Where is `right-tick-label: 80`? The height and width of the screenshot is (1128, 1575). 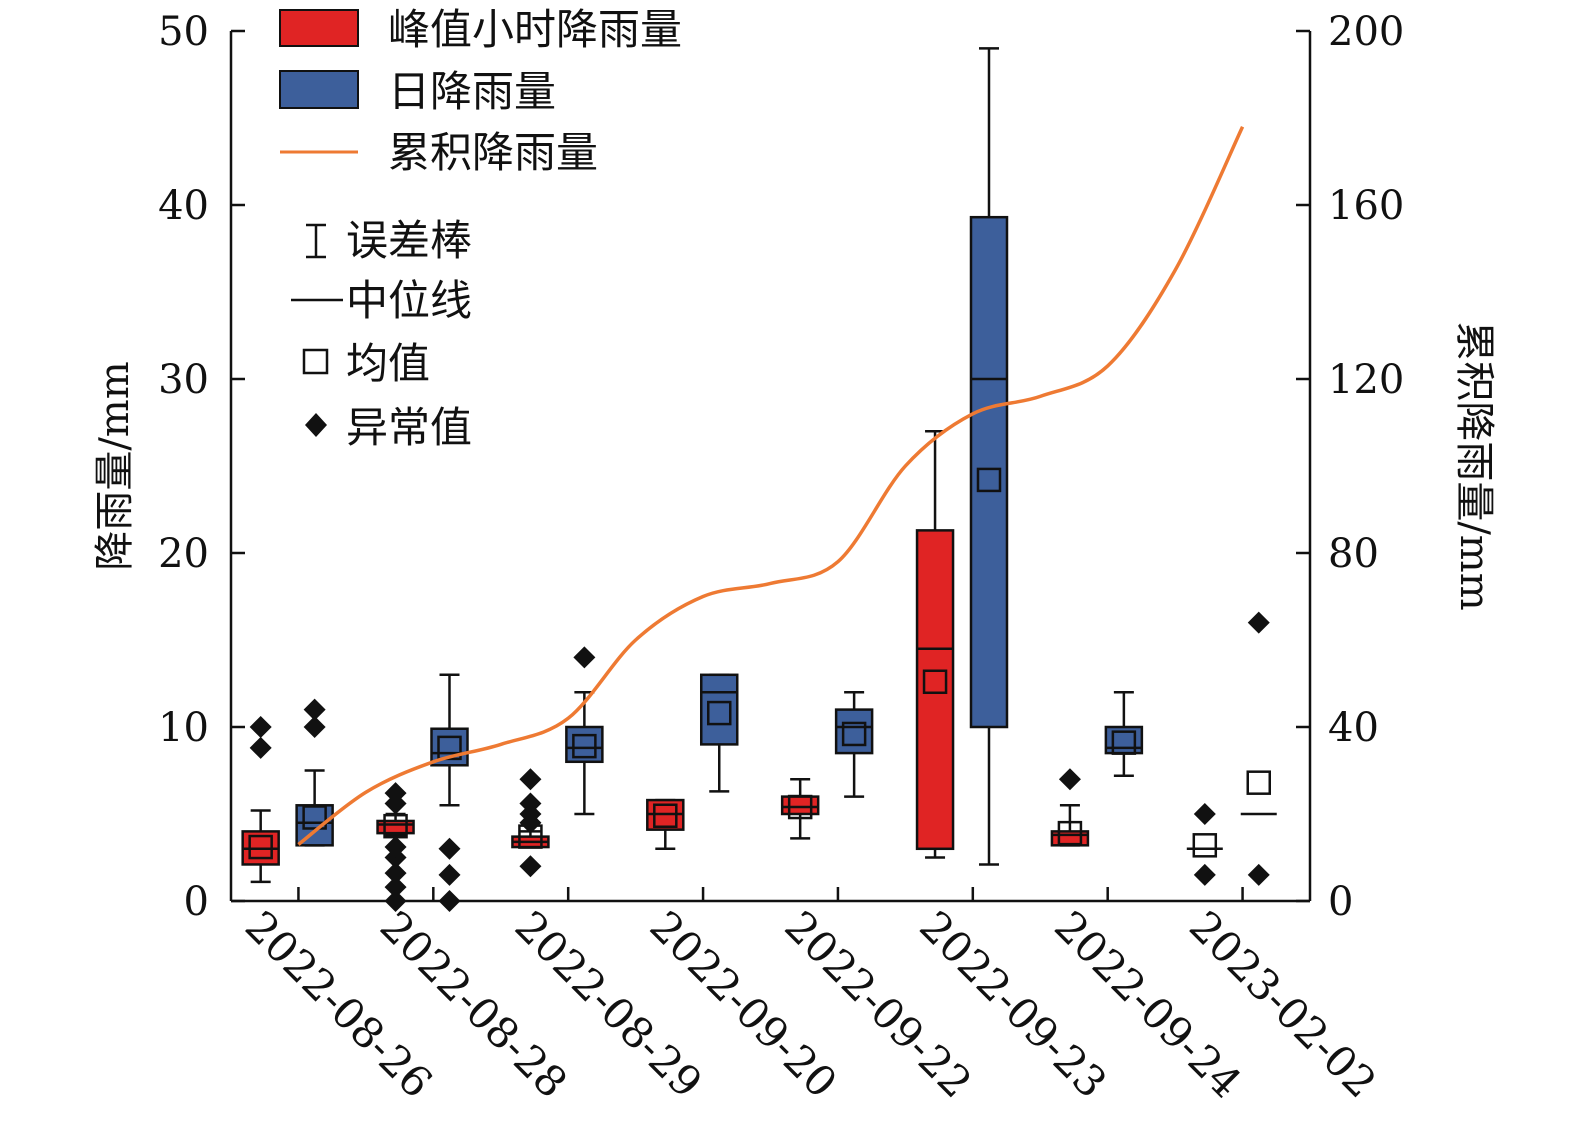
right-tick-label: 80 is located at coordinates (1353, 554).